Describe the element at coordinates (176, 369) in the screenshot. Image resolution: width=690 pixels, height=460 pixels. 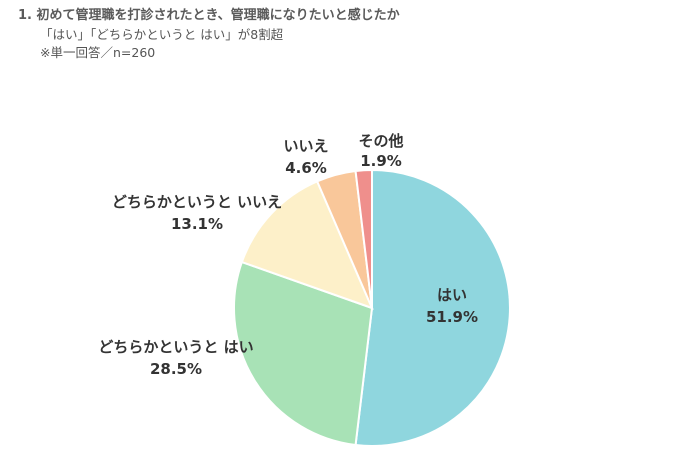
I see `slice-value-2: 28.5%` at that location.